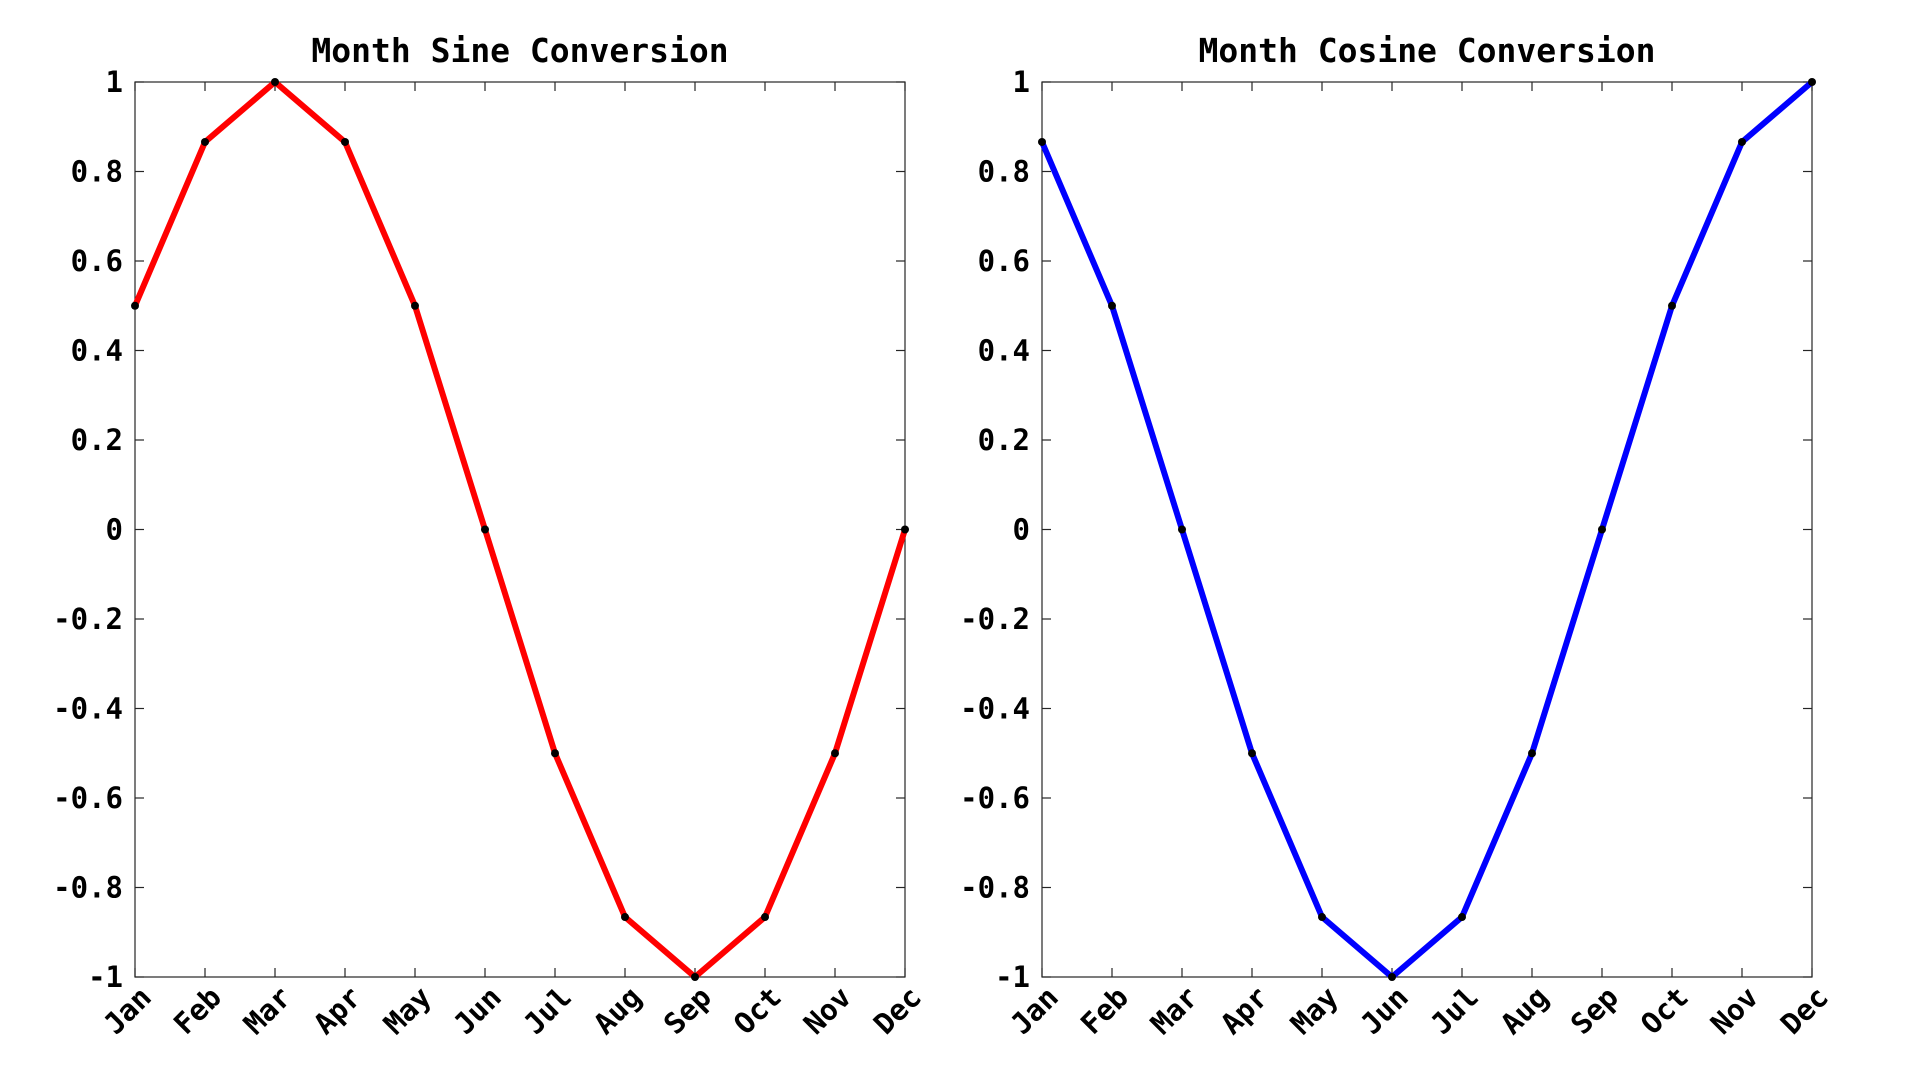  What do you see at coordinates (88, 709) in the screenshot?
I see `sine-ytick-label: -0.4` at bounding box center [88, 709].